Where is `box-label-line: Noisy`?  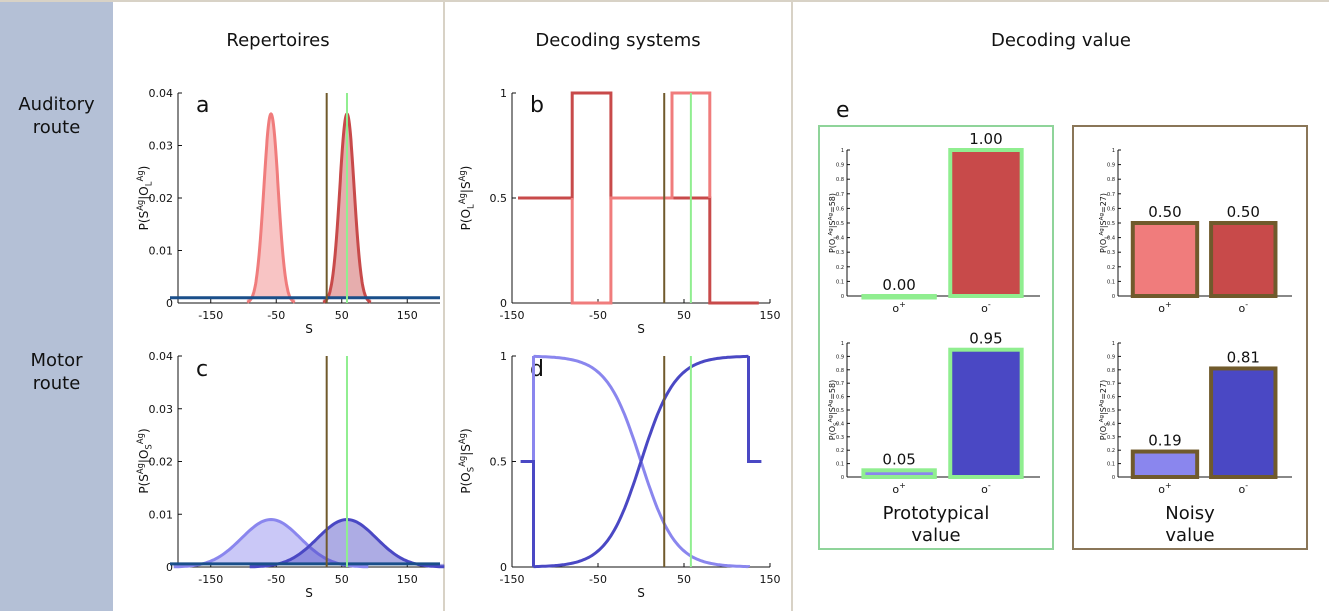 box-label-line: Noisy is located at coordinates (1190, 513).